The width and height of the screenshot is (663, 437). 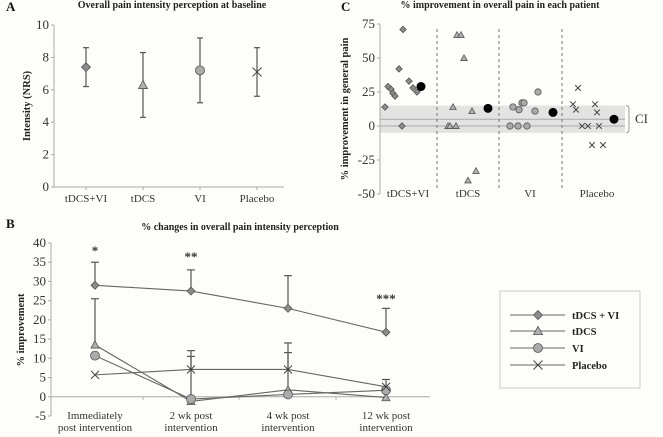 What do you see at coordinates (368, 91) in the screenshot?
I see `panel-c-ytick-label: 25` at bounding box center [368, 91].